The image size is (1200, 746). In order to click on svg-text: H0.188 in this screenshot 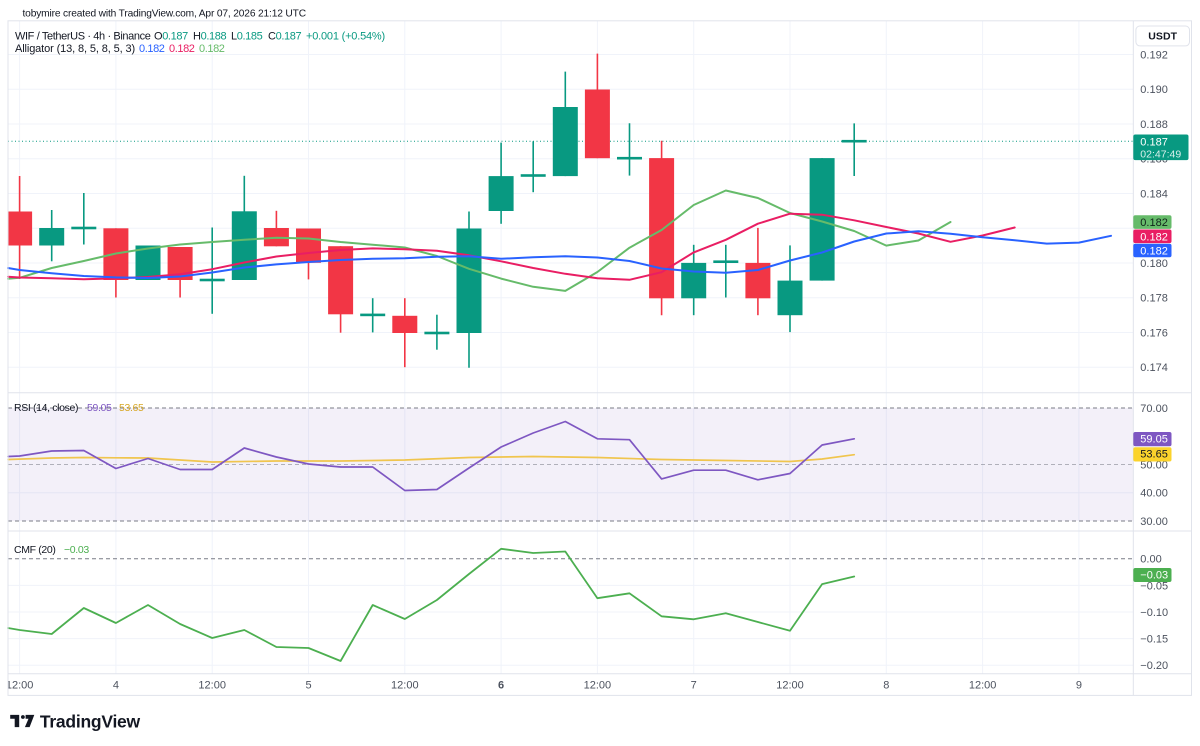, I will do `click(209, 37)`.